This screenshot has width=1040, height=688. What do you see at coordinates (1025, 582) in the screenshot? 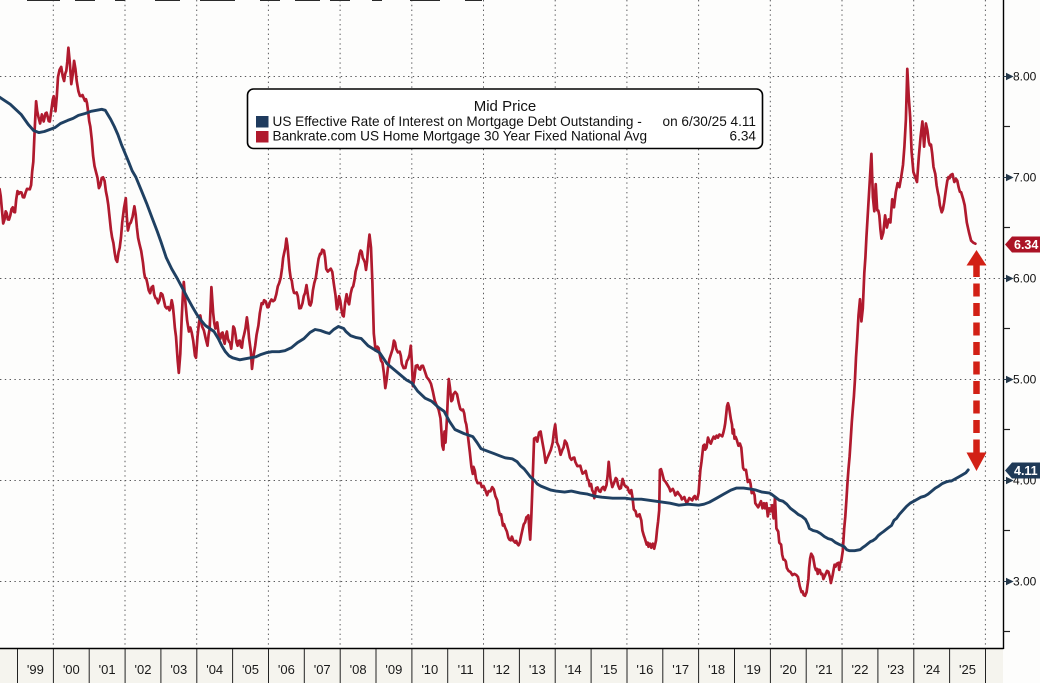
I see `svg-text: 3.00` at bounding box center [1025, 582].